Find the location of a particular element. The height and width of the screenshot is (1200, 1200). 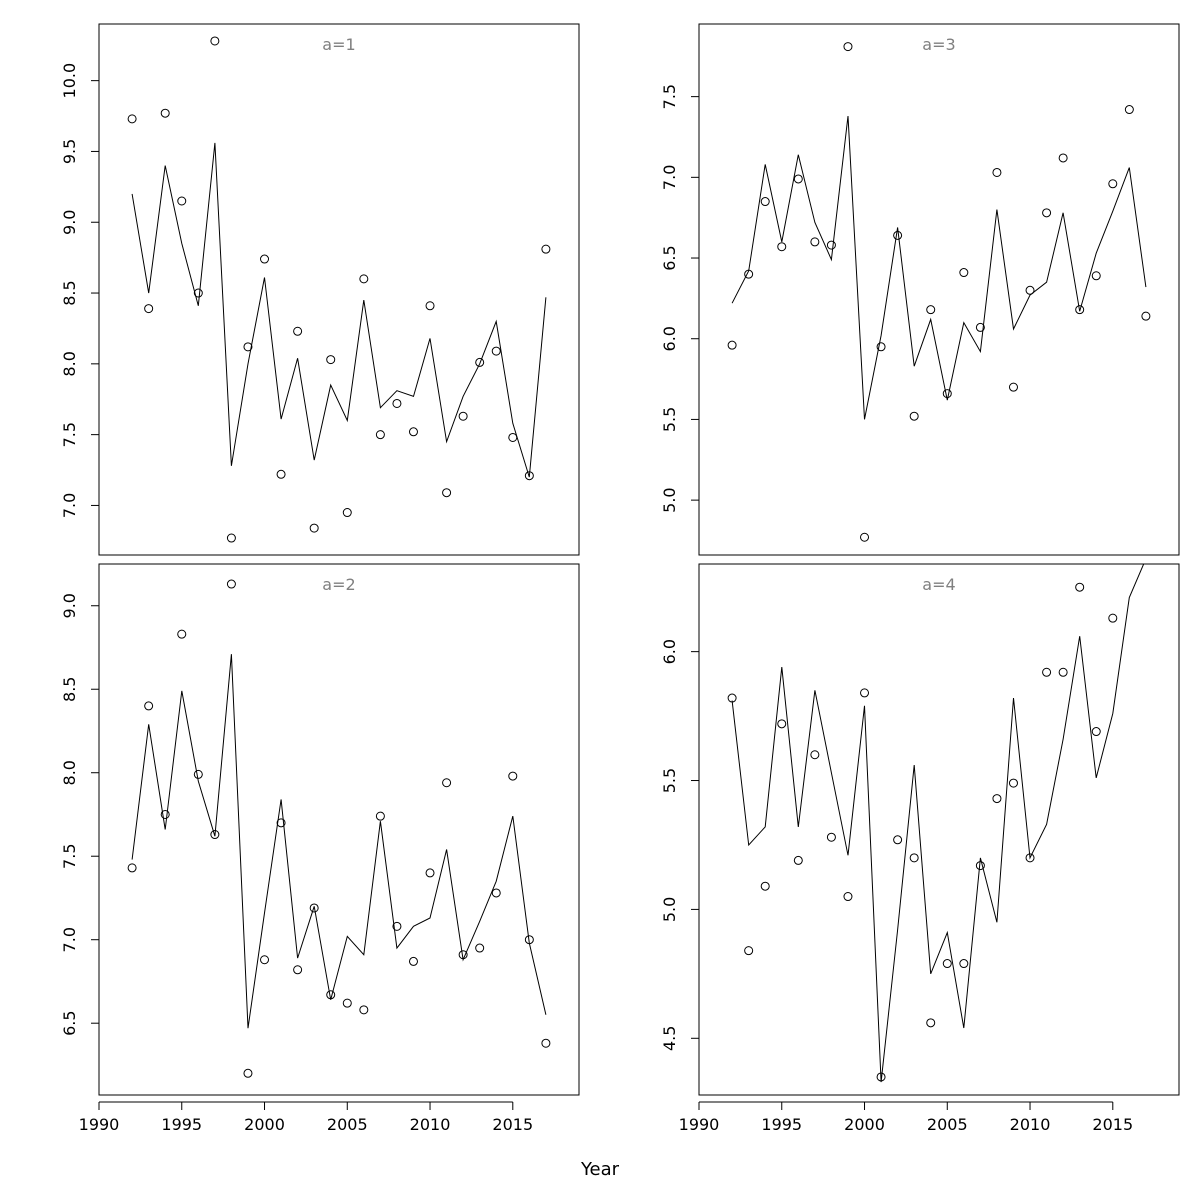

y-tick-label: 6.5 is located at coordinates (669, 257).